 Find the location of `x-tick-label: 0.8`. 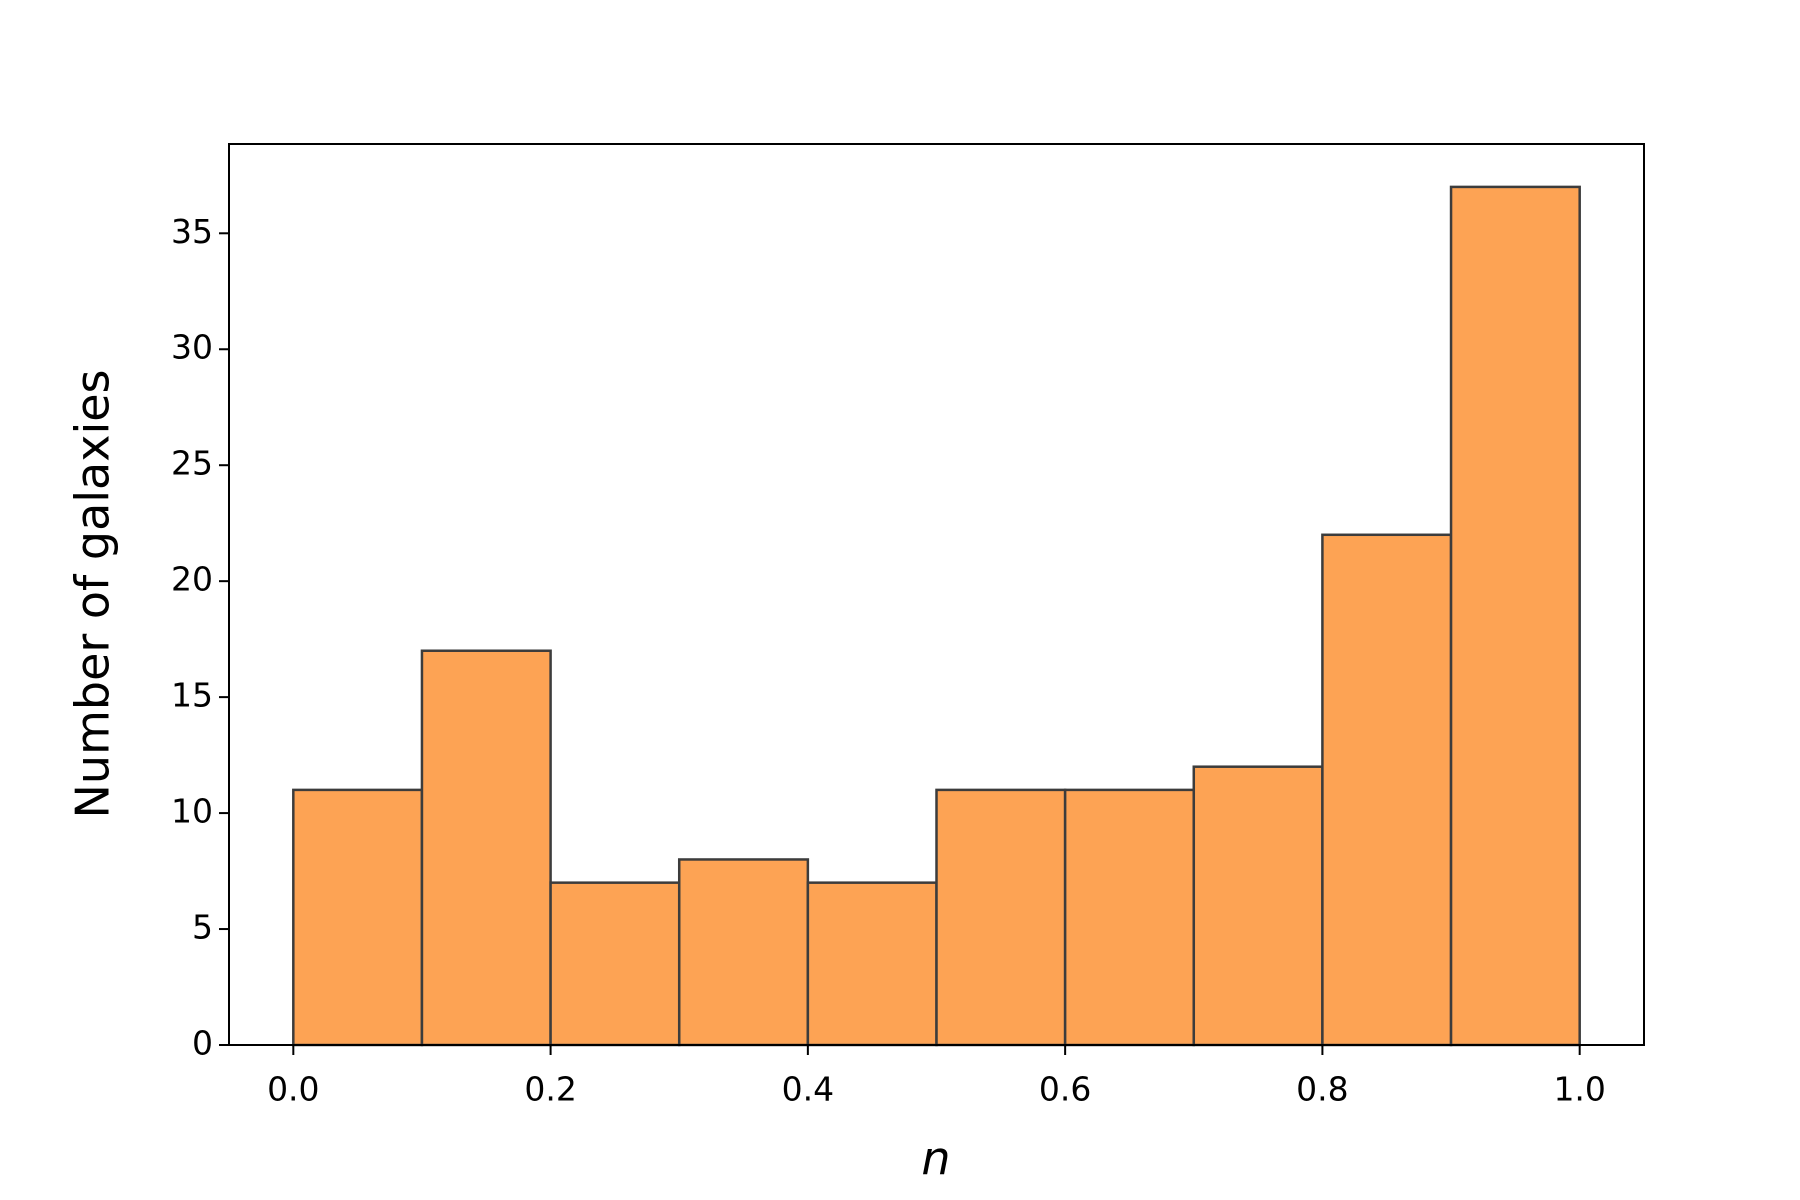

x-tick-label: 0.8 is located at coordinates (1322, 1089).